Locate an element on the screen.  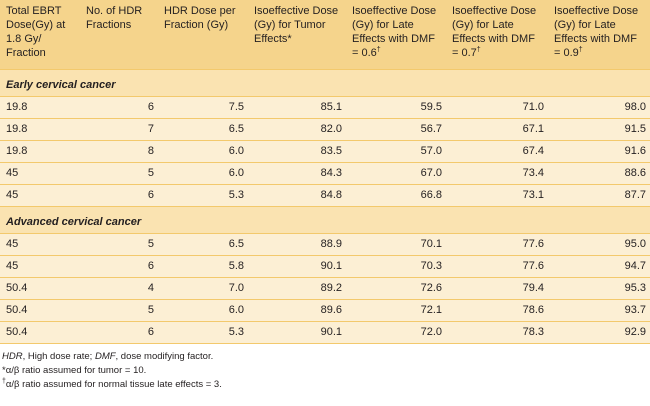
table-row: 50.4 6 5.3 90.1 72.0 78.3 92.9 is located at coordinates (325, 332).